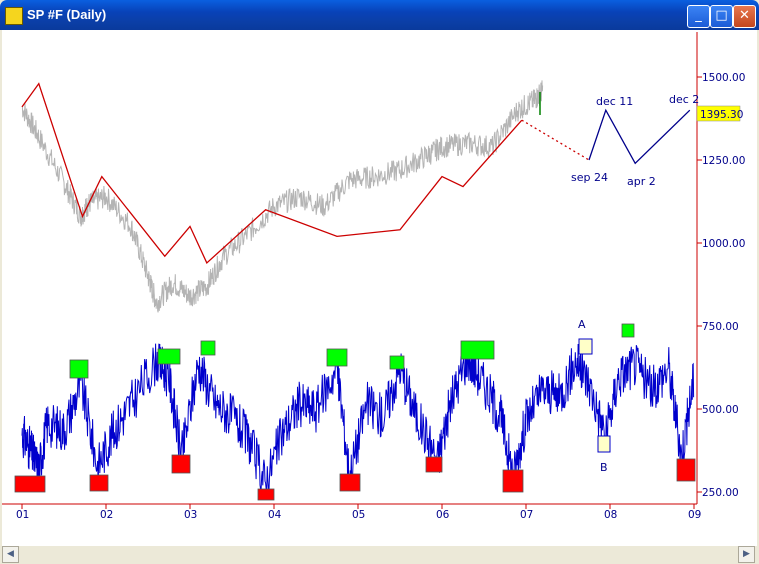 The image size is (759, 564). What do you see at coordinates (604, 444) in the screenshot?
I see `marker-b-box` at bounding box center [604, 444].